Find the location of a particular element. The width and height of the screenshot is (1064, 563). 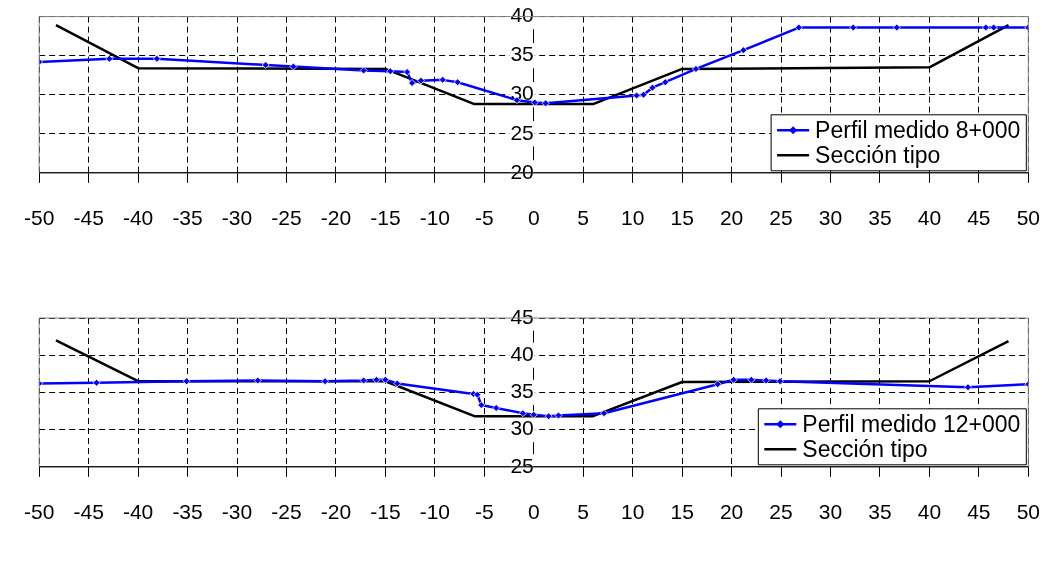

legend-label: Perfil medido 12+000 is located at coordinates (911, 423).